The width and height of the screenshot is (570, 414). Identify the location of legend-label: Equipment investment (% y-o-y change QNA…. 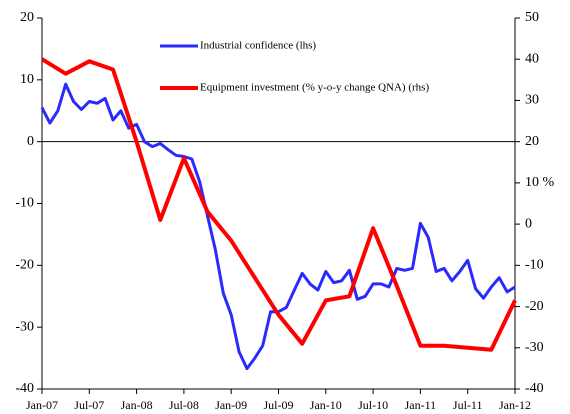
(314, 88).